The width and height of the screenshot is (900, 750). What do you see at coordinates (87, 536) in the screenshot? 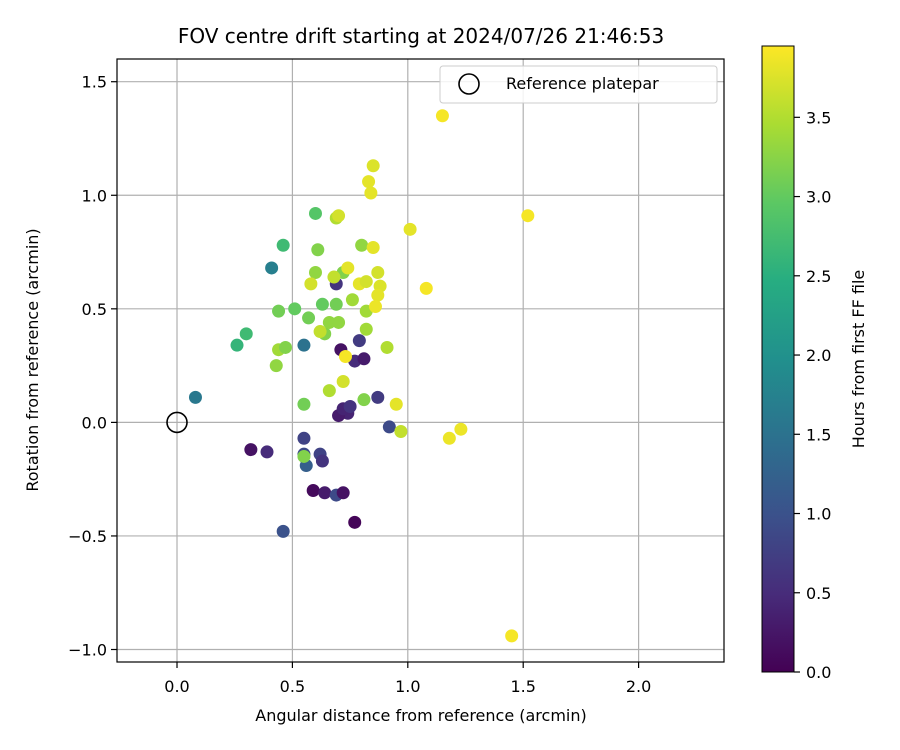
I see `y-tick-label: −0.5` at bounding box center [87, 536].